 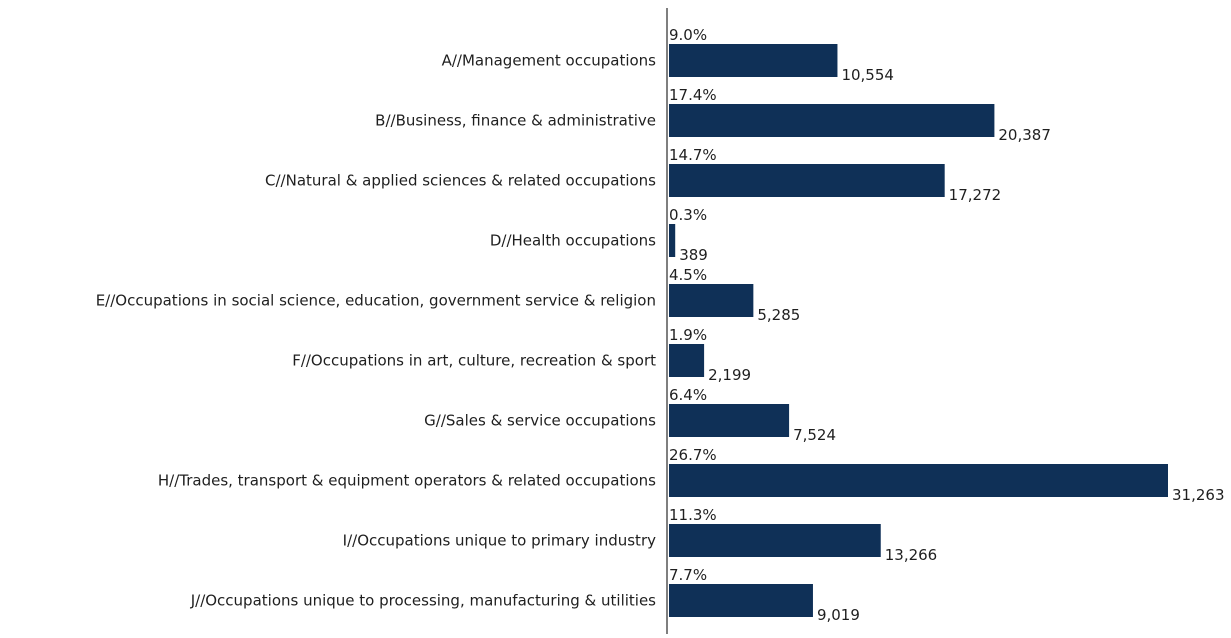 What do you see at coordinates (693, 515) in the screenshot?
I see `percent-label: 11.3%` at bounding box center [693, 515].